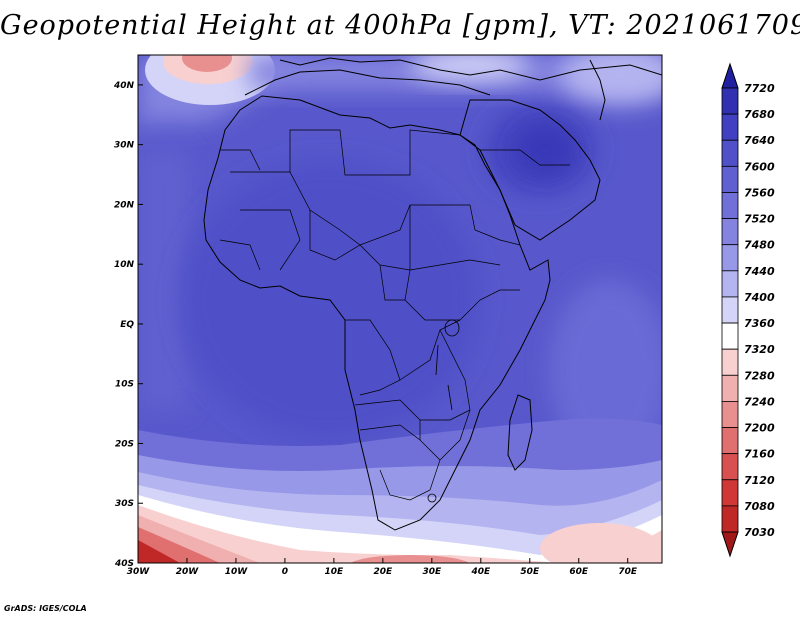  Describe the element at coordinates (730, 75) in the screenshot. I see `colorbar-top-triangle` at that location.